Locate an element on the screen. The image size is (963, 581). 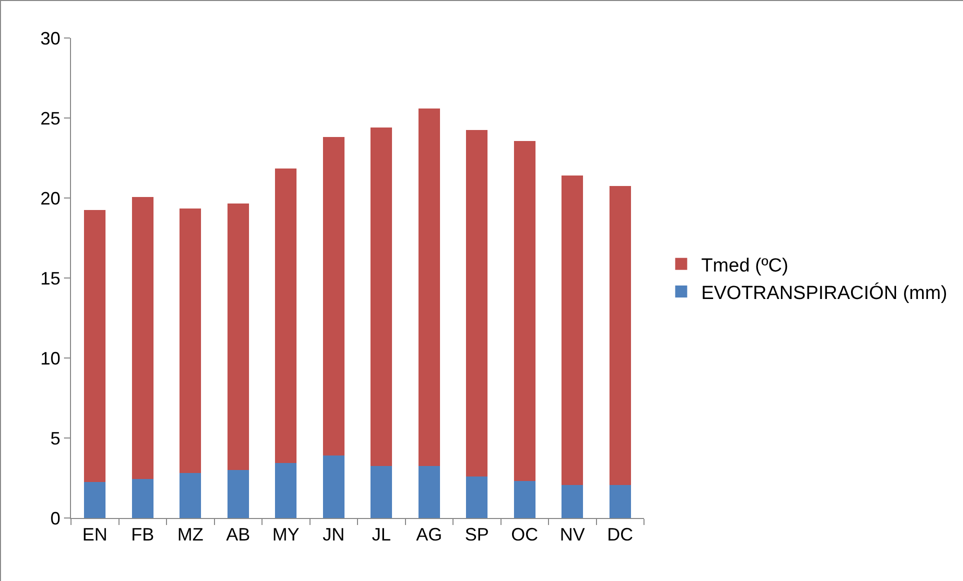
y-tick-label: 15 is located at coordinates (50, 278).